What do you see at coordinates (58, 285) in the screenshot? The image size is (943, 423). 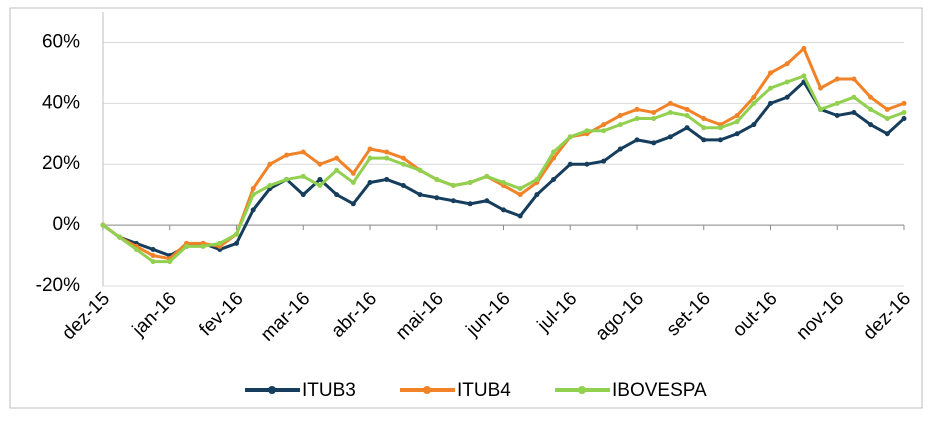 I see `y-tick-label: -20%` at bounding box center [58, 285].